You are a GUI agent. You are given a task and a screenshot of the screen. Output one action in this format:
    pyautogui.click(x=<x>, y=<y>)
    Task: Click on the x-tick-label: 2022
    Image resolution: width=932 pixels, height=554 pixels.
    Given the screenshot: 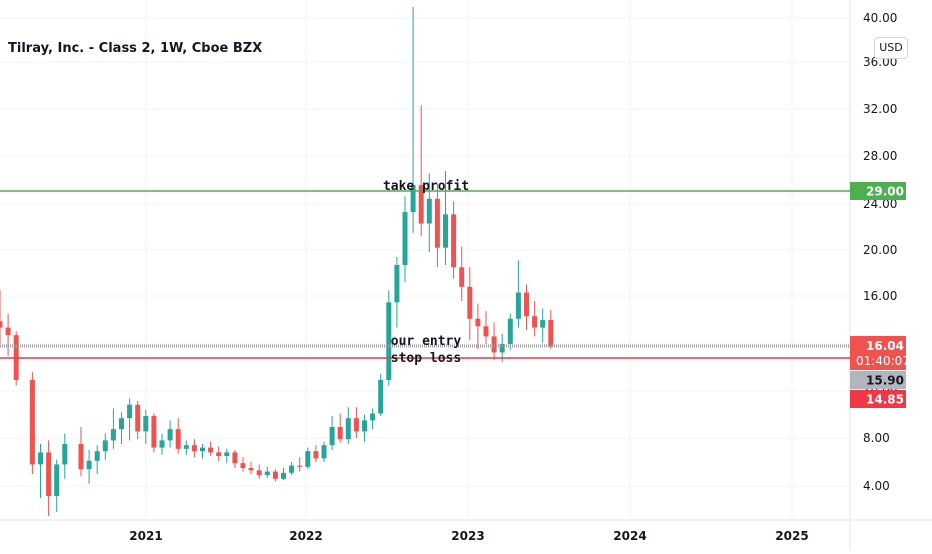 What is the action you would take?
    pyautogui.click(x=305, y=536)
    